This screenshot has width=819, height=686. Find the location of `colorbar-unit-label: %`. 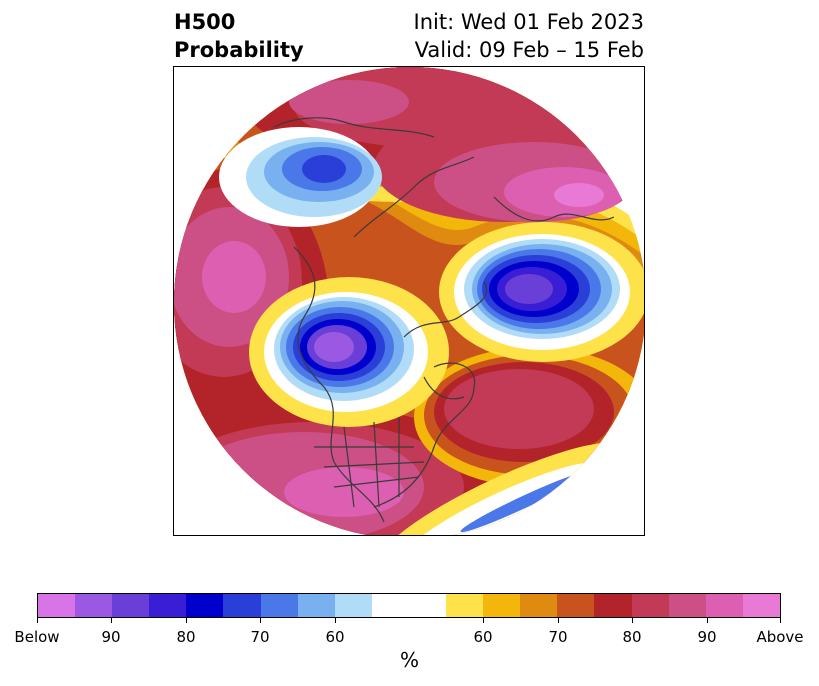

colorbar-unit-label: % is located at coordinates (409, 660).